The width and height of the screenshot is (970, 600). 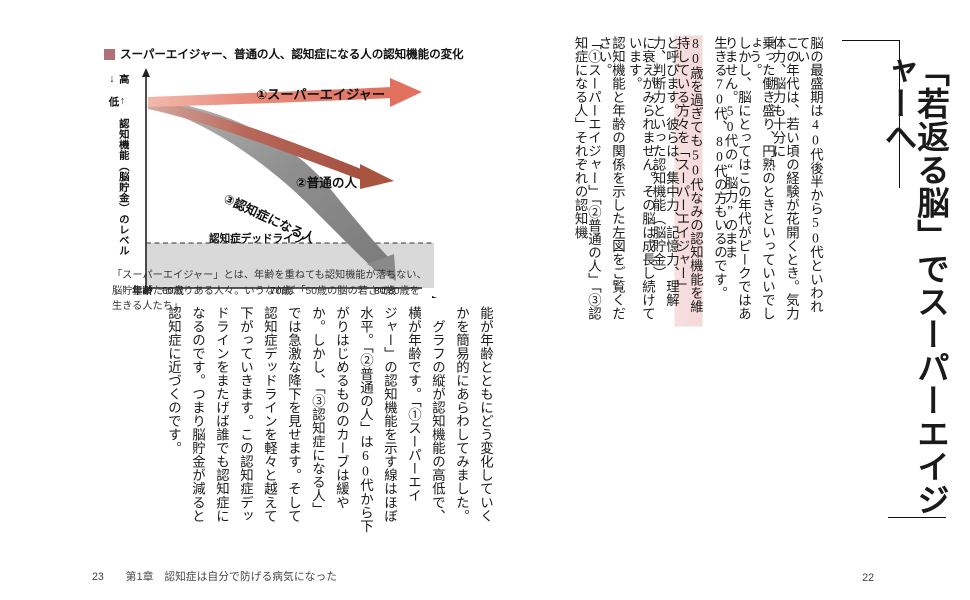 I want to click on series-label-super-ager: ①スーパーエイジャー, so click(x=321, y=94).